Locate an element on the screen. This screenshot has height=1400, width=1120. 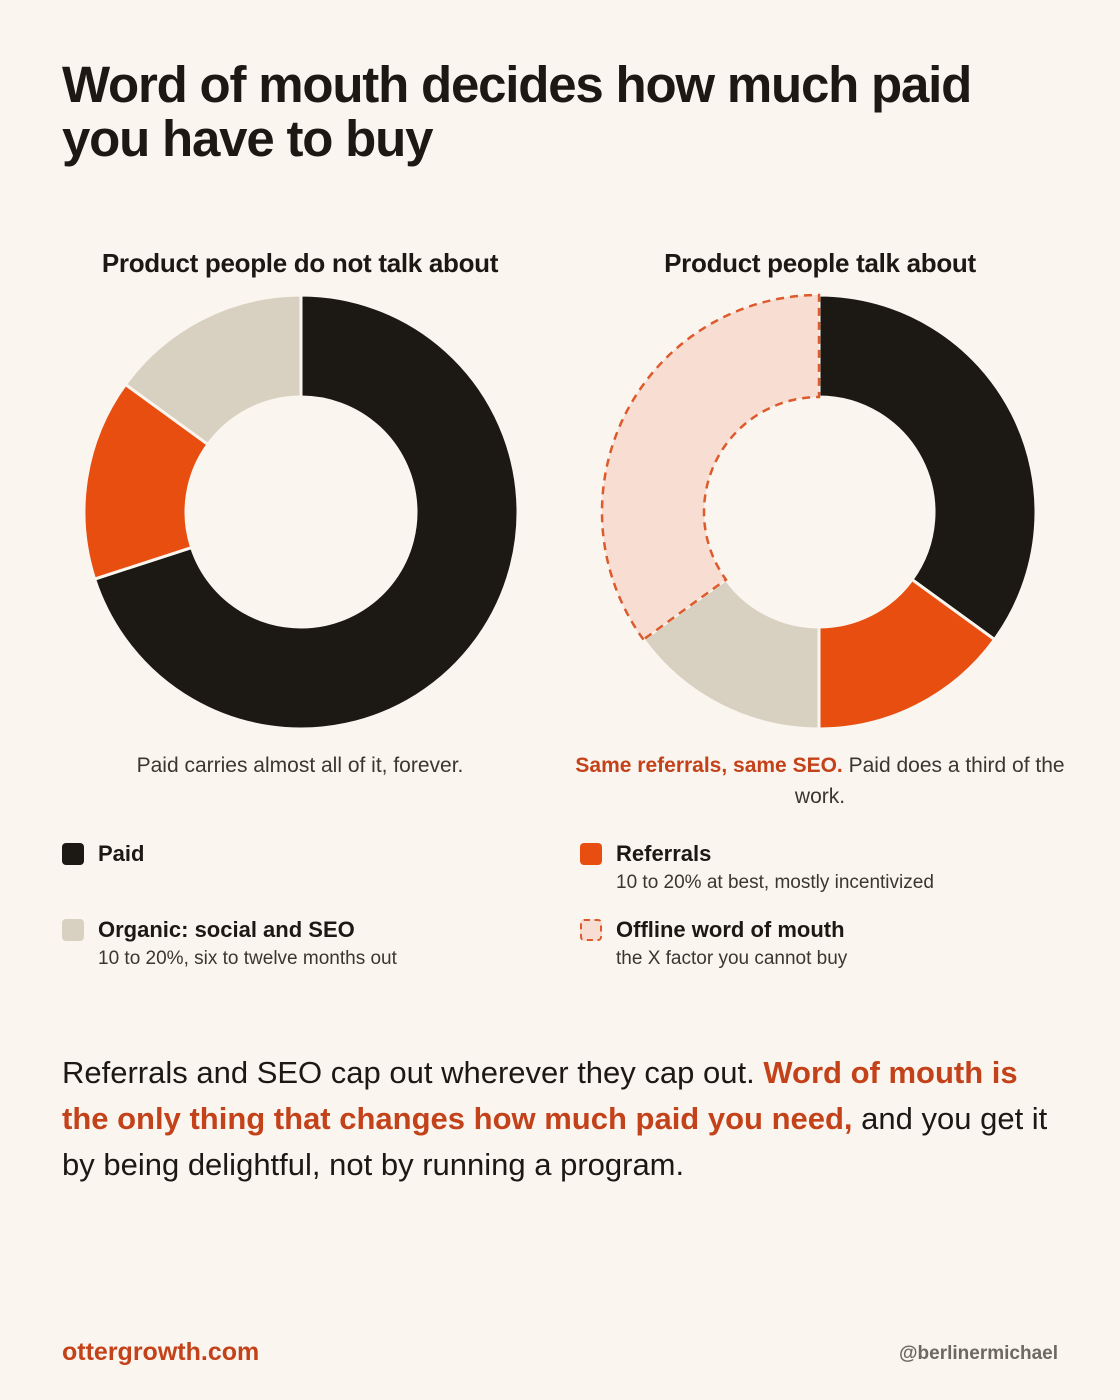
legend-desc-referrals: 10 to 20% at best, mostly incentivized is located at coordinates (775, 882).